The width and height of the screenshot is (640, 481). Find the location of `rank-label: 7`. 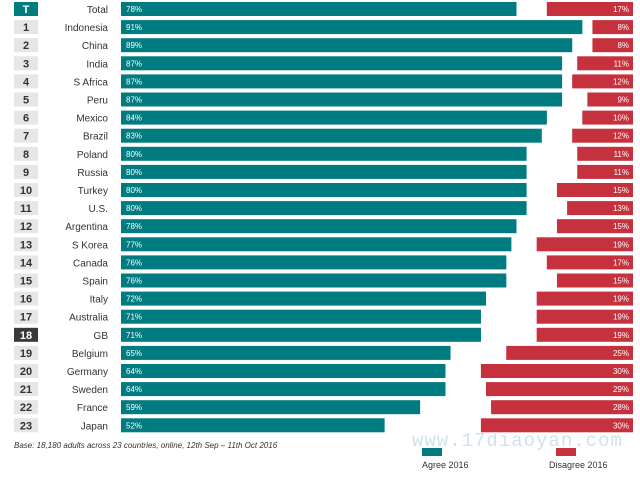

rank-label: 7 is located at coordinates (26, 137).